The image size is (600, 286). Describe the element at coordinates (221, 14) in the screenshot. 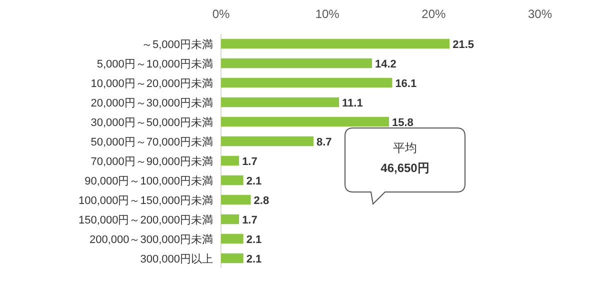

I see `x-tick-label: 0%` at that location.